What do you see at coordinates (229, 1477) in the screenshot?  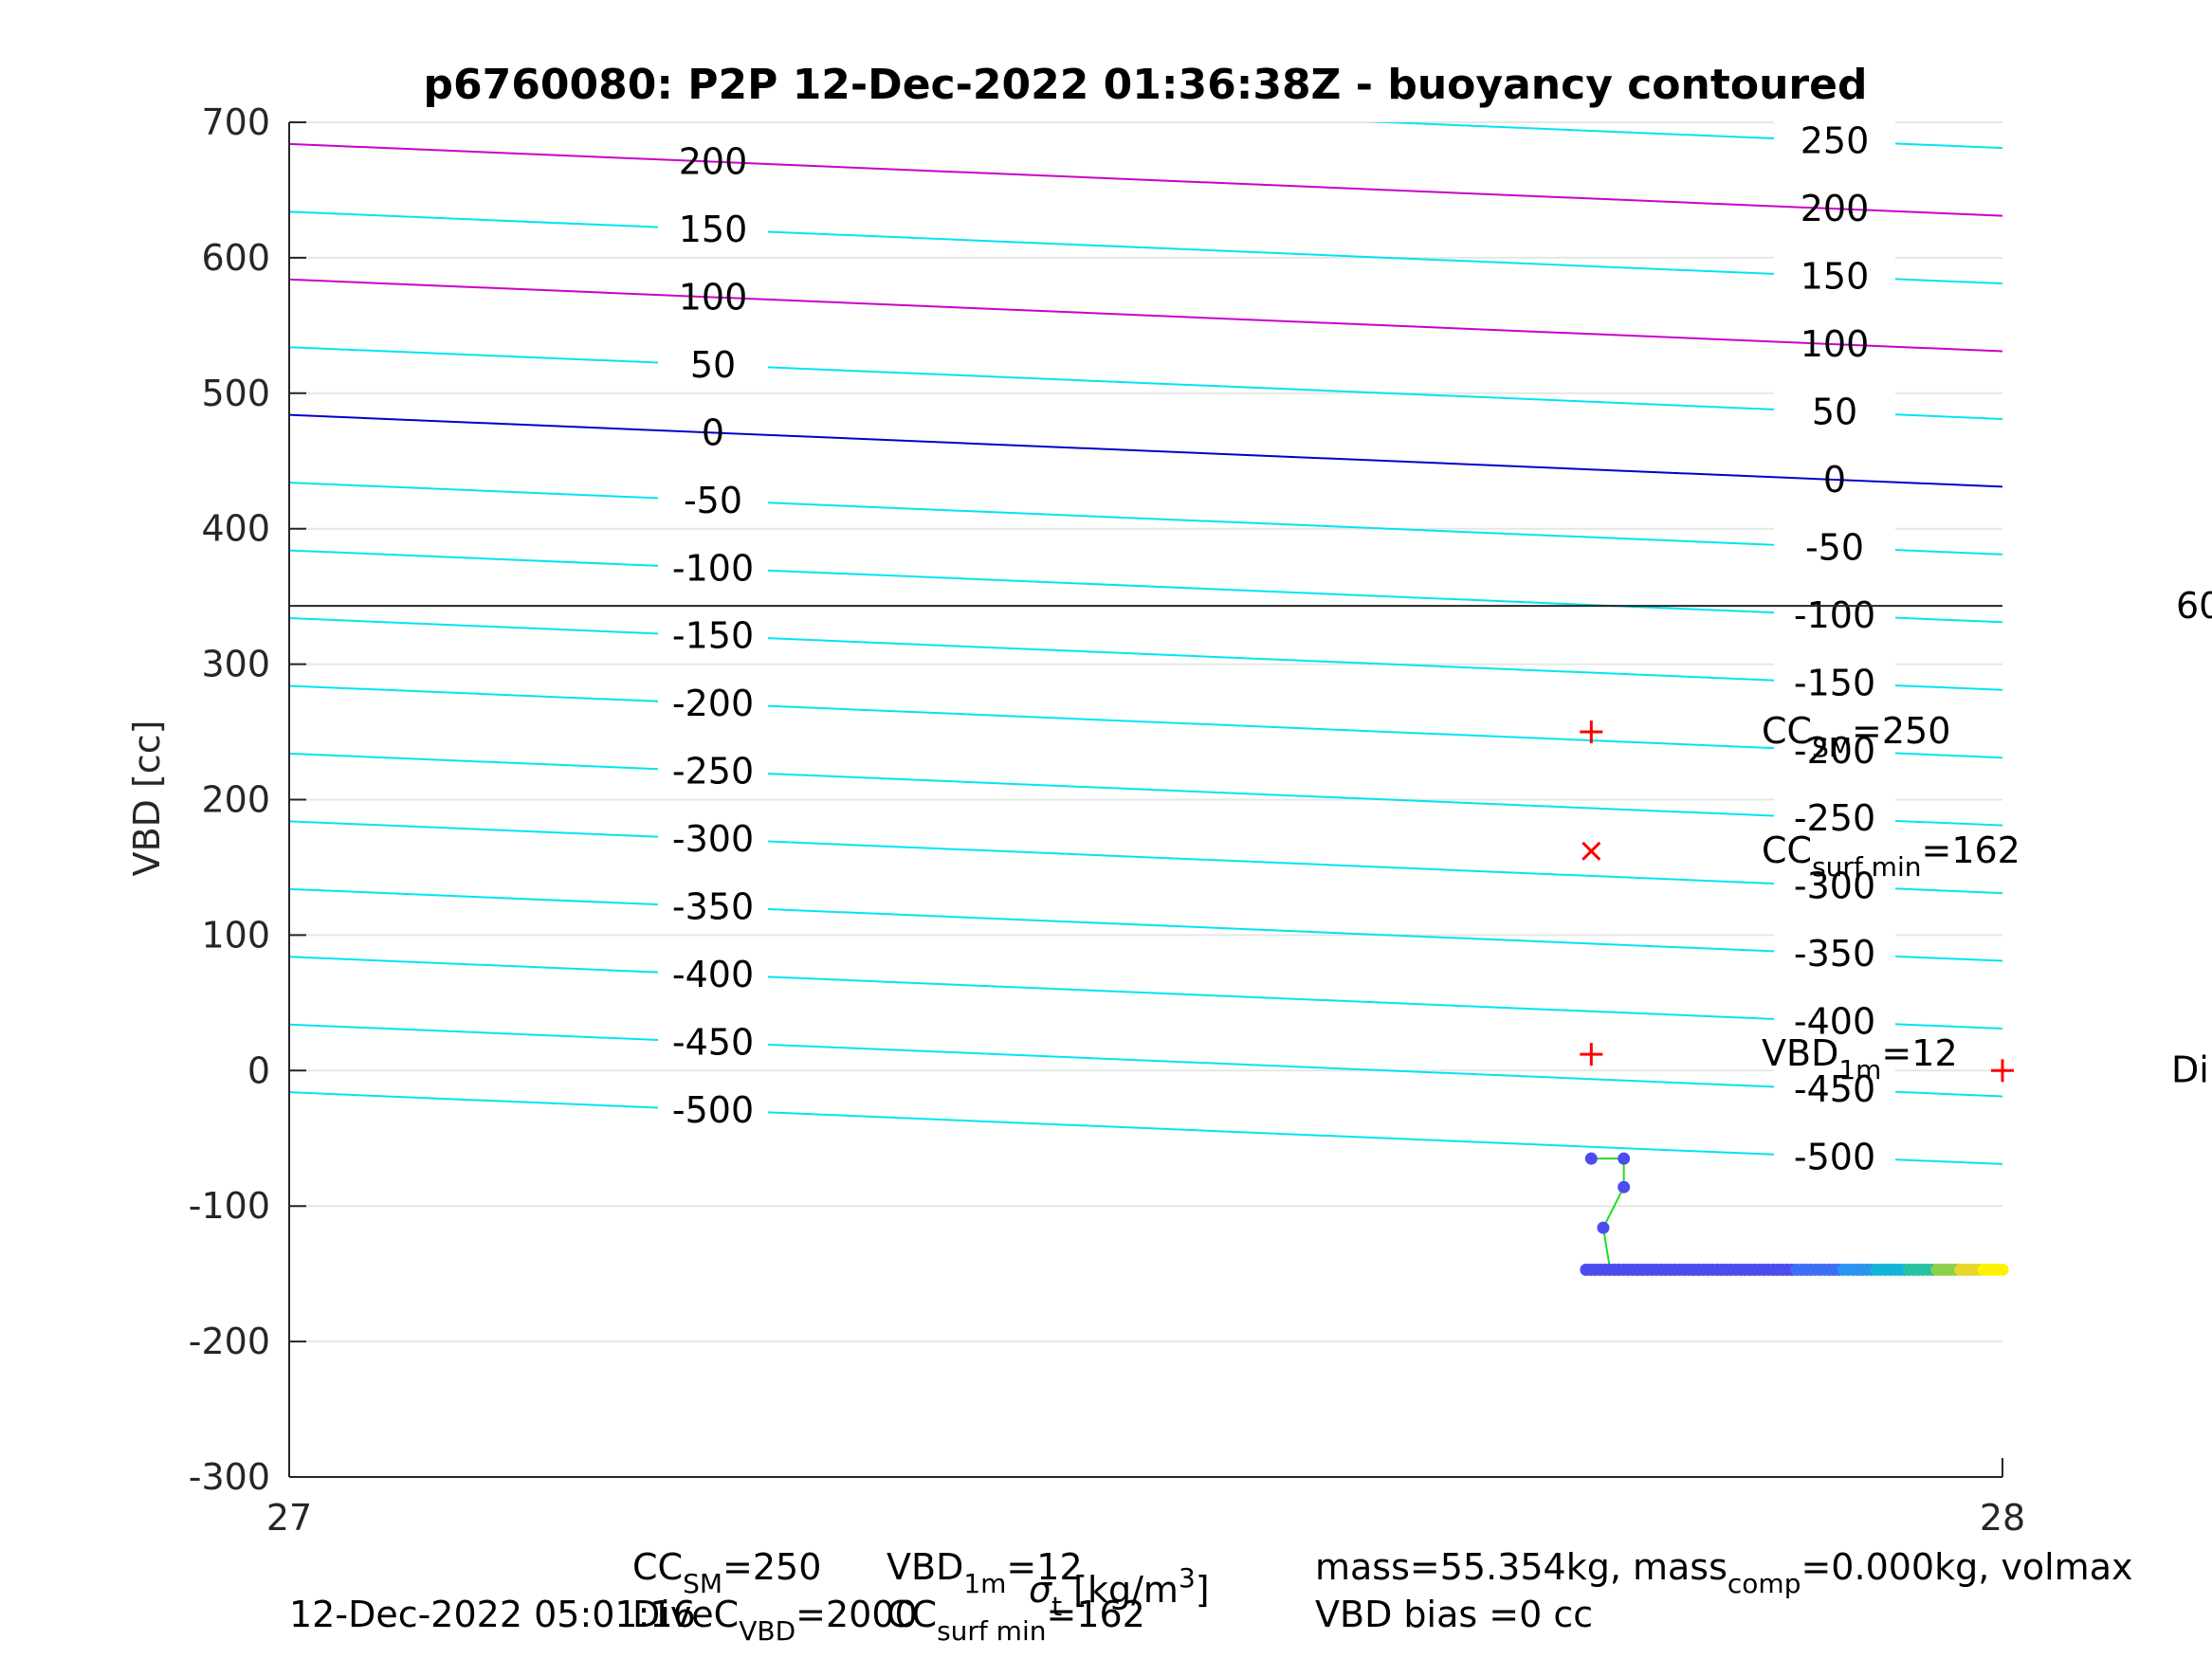 I see `y-tick-label: -300` at bounding box center [229, 1477].